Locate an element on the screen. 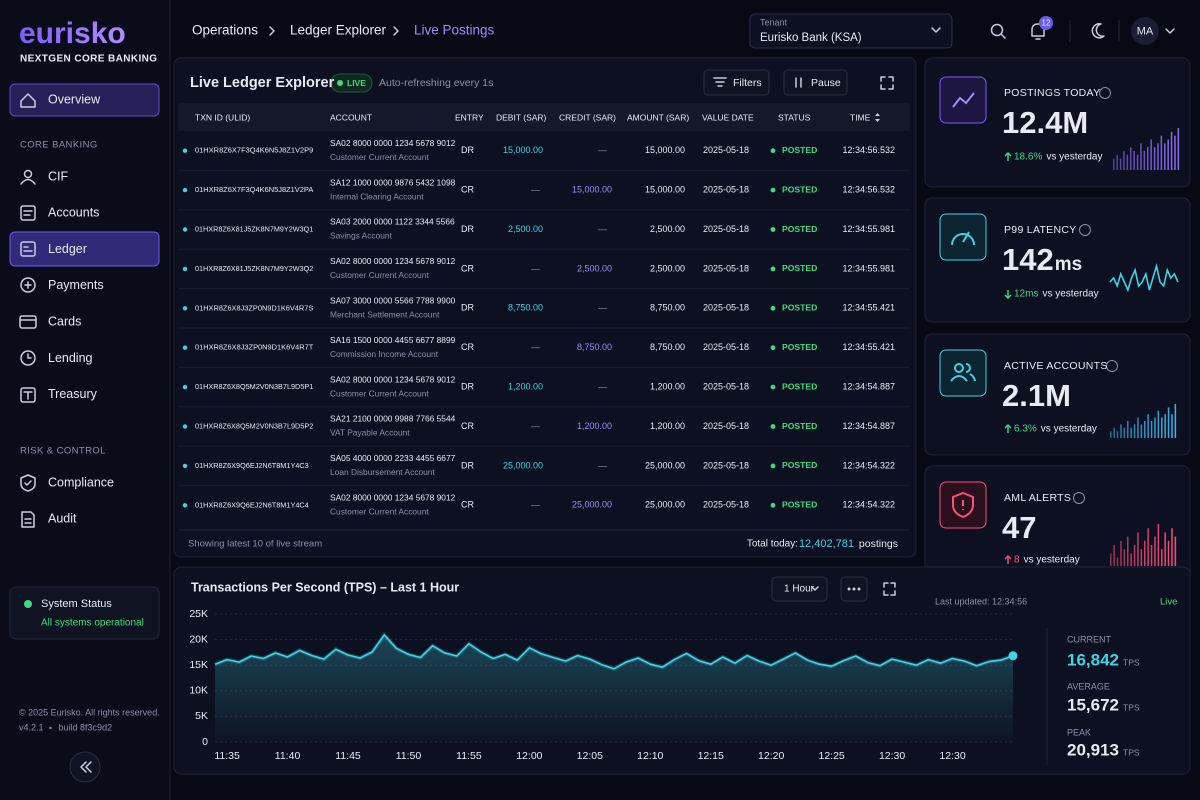  txn-id: 01HXR8Z6X7F3Q4K6N5J8Z1V2P9 is located at coordinates (254, 150).